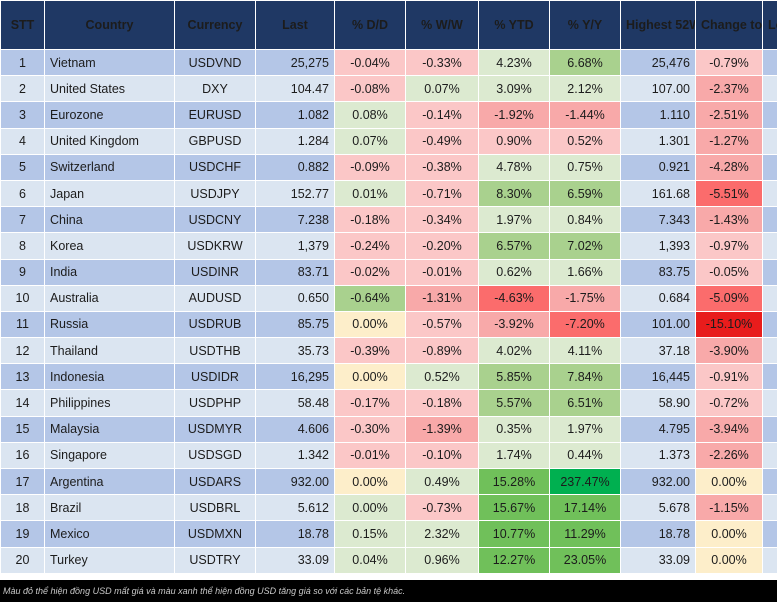 The width and height of the screenshot is (777, 602). I want to click on cell-country: Japan, so click(109, 193).